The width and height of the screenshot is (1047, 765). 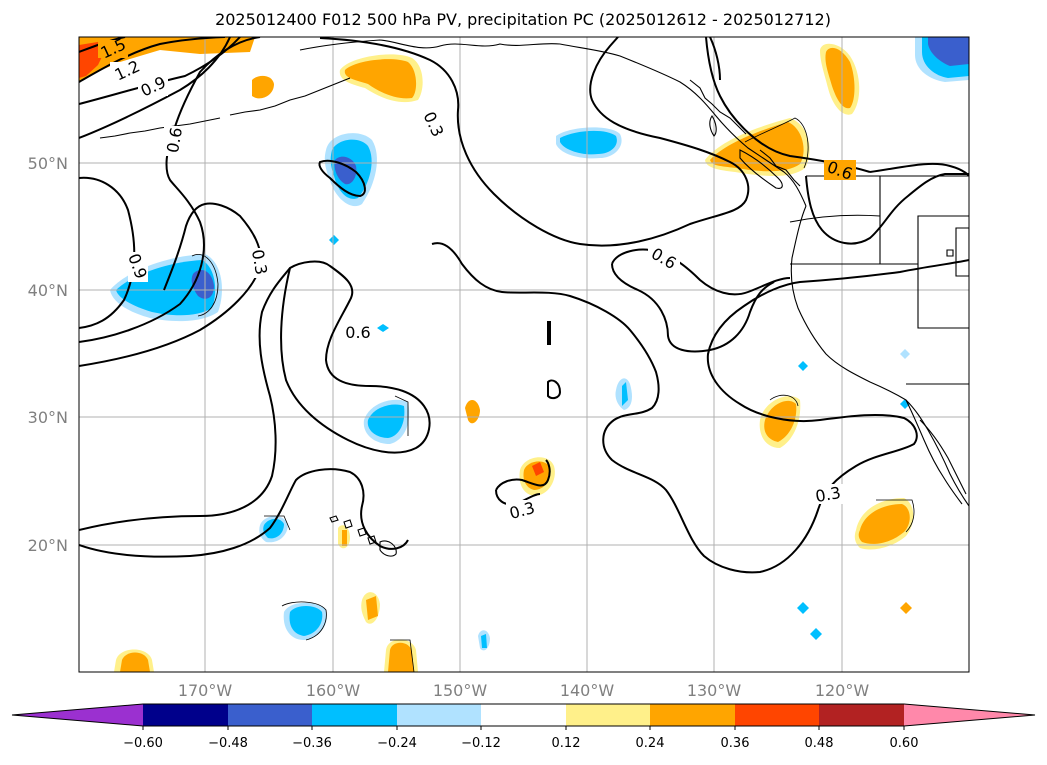 I want to click on lon-label-170w: 170°W, so click(x=205, y=690).